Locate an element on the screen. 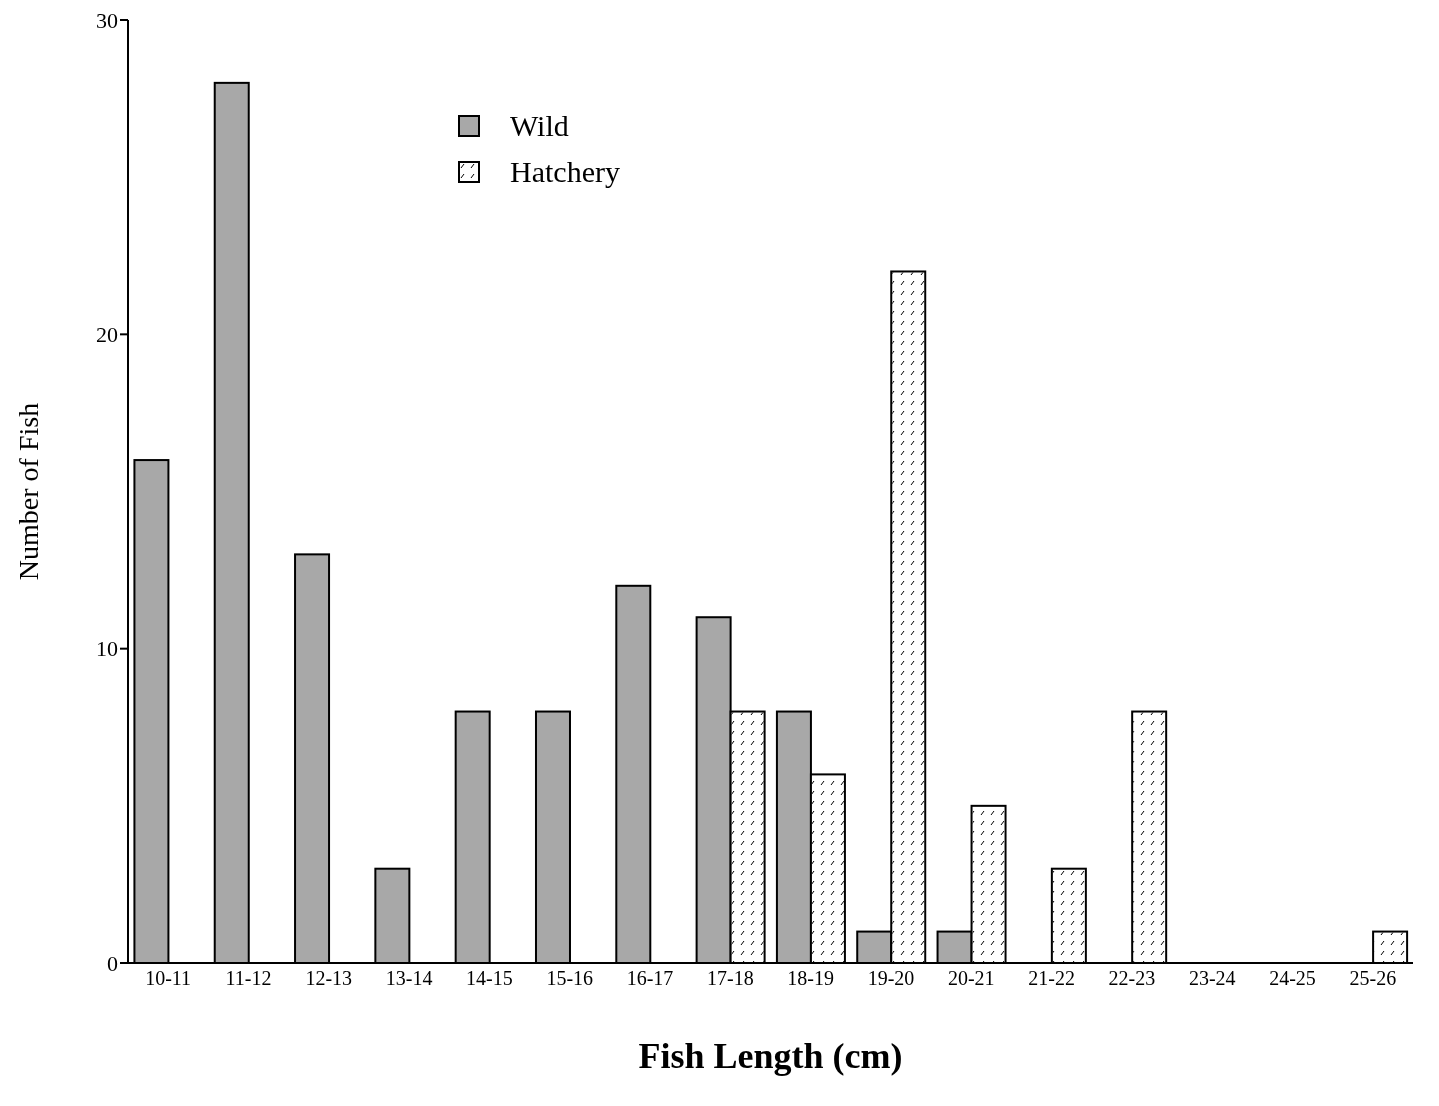  x-tick-label: 13-14 is located at coordinates (409, 978).